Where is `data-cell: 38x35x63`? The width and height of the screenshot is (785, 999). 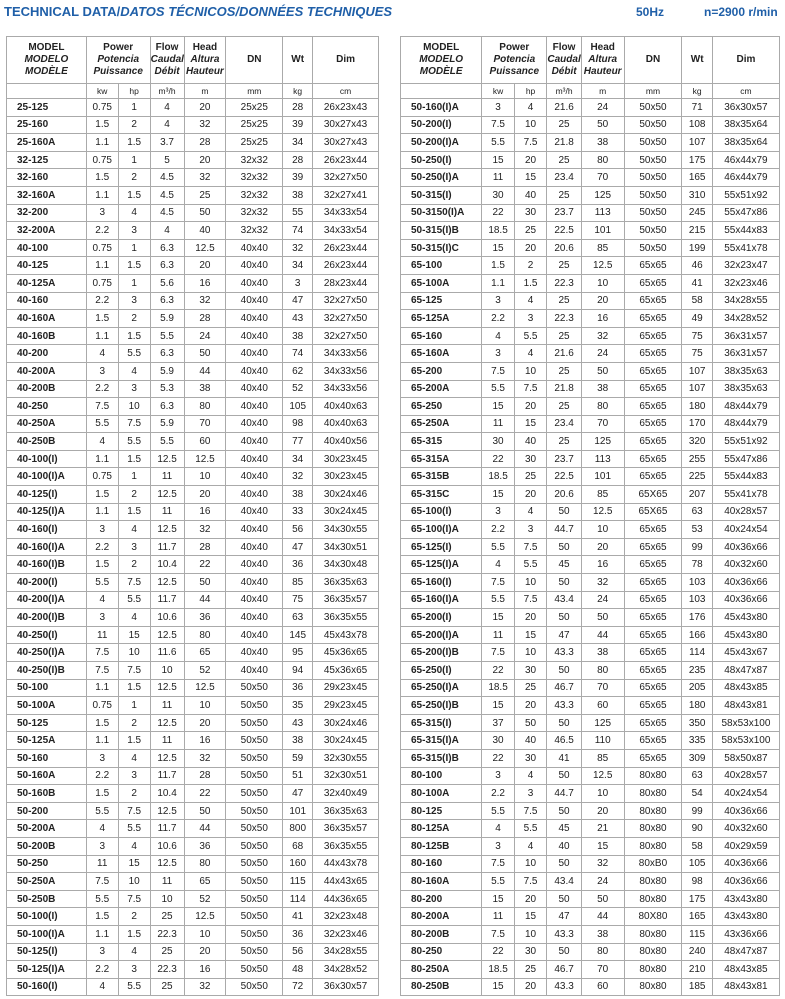
data-cell: 38x35x63 is located at coordinates (746, 371).